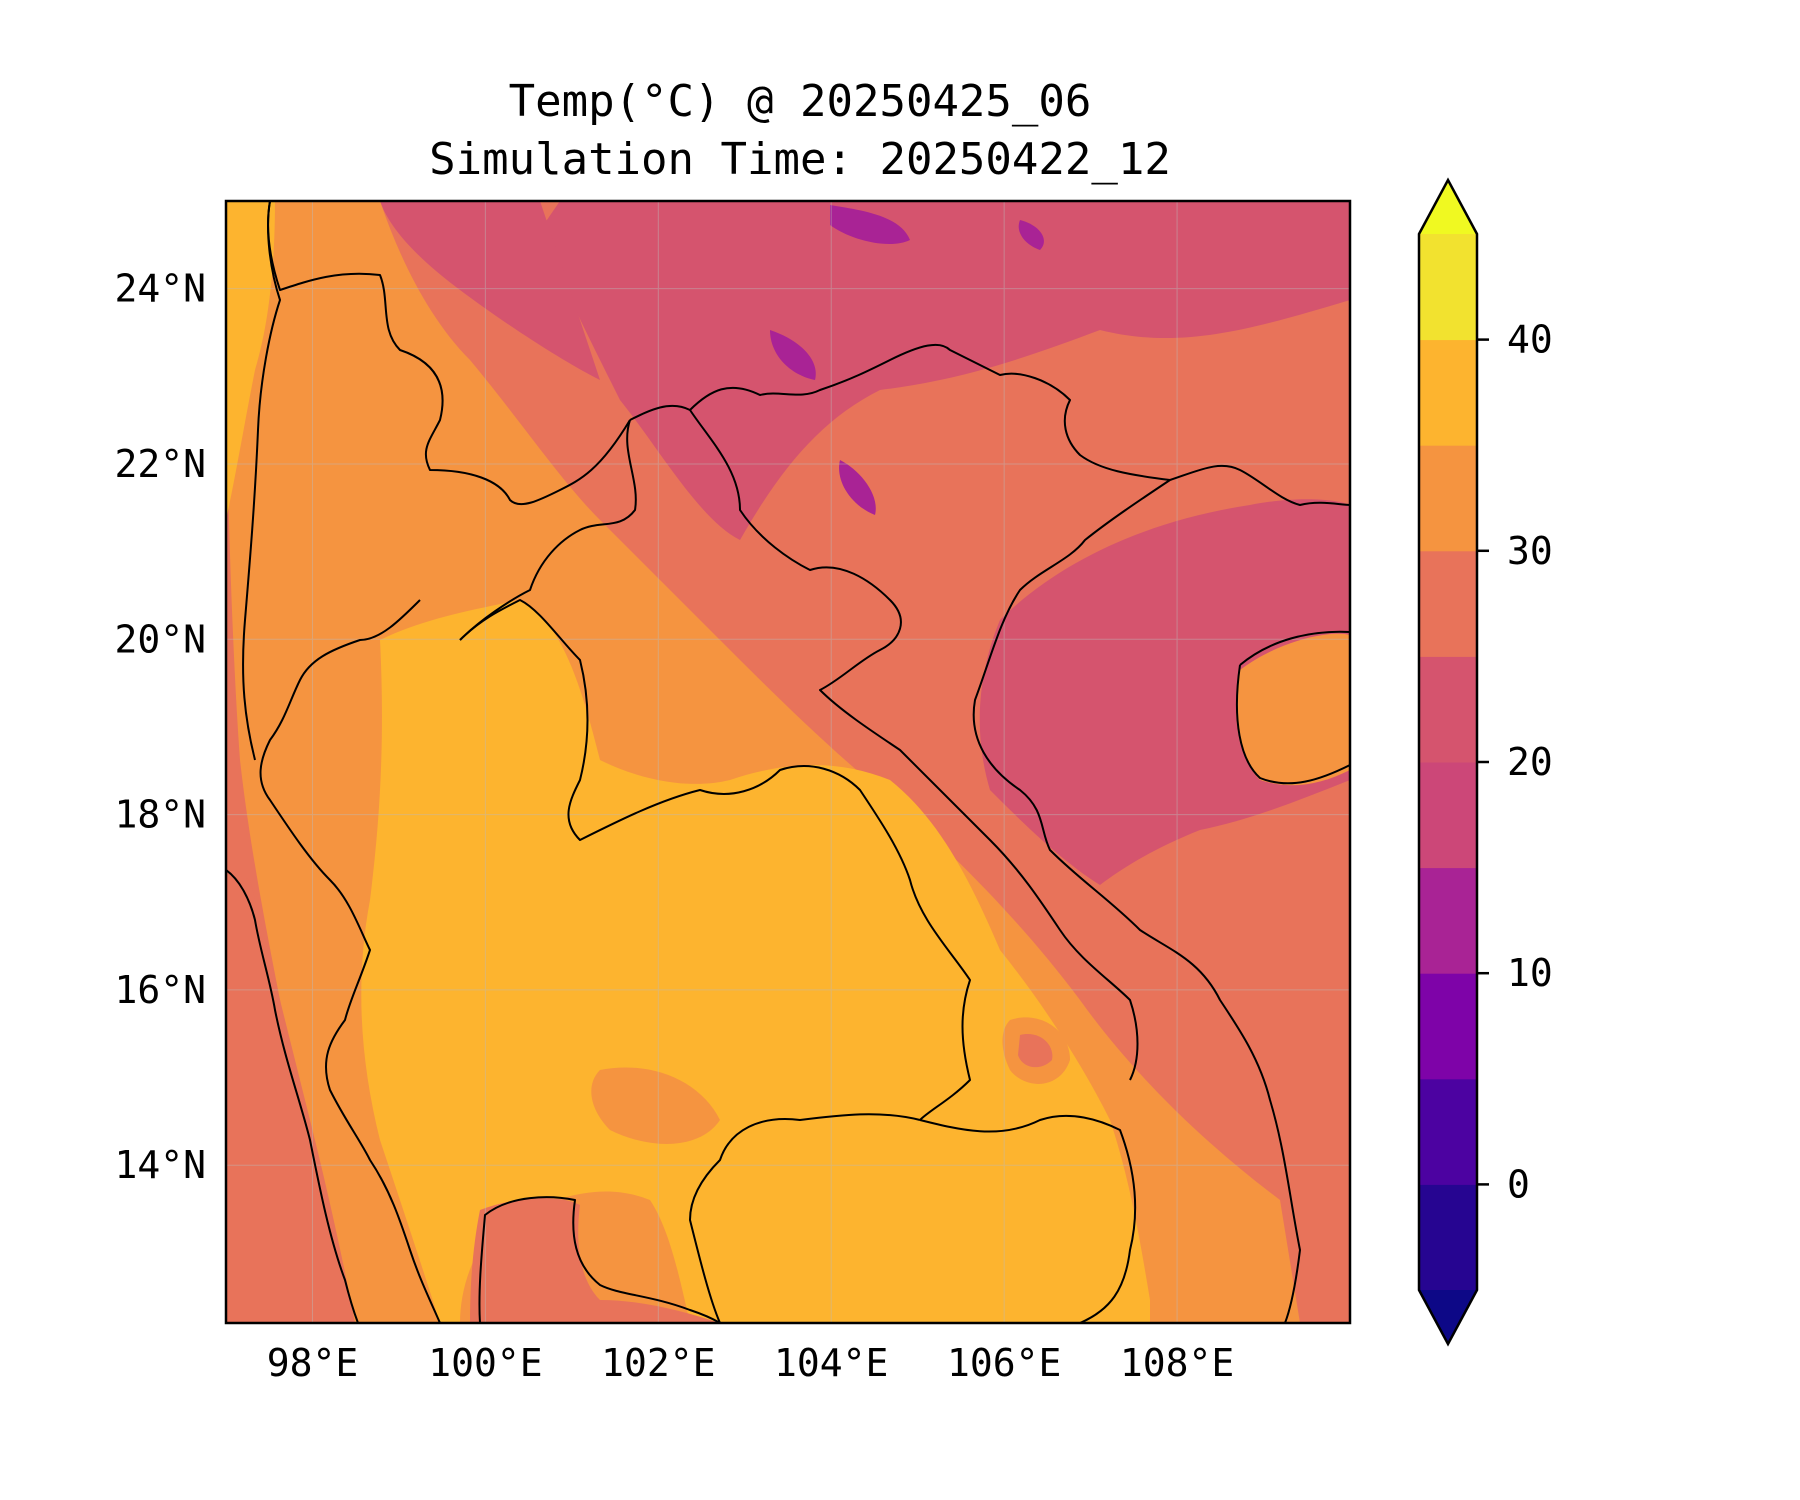 Image resolution: width=1800 pixels, height=1500 pixels. I want to click on thailand-laos-border, so click(715, 860).